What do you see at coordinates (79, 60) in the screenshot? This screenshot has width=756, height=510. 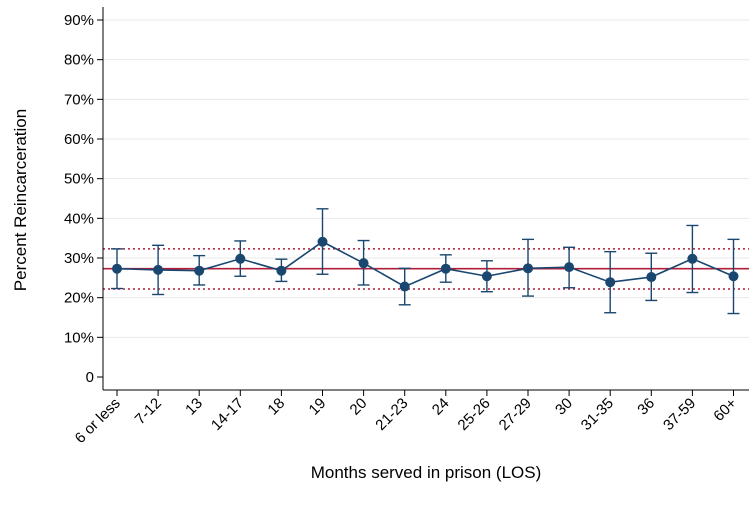 I see `y-tick-label: 80%` at bounding box center [79, 60].